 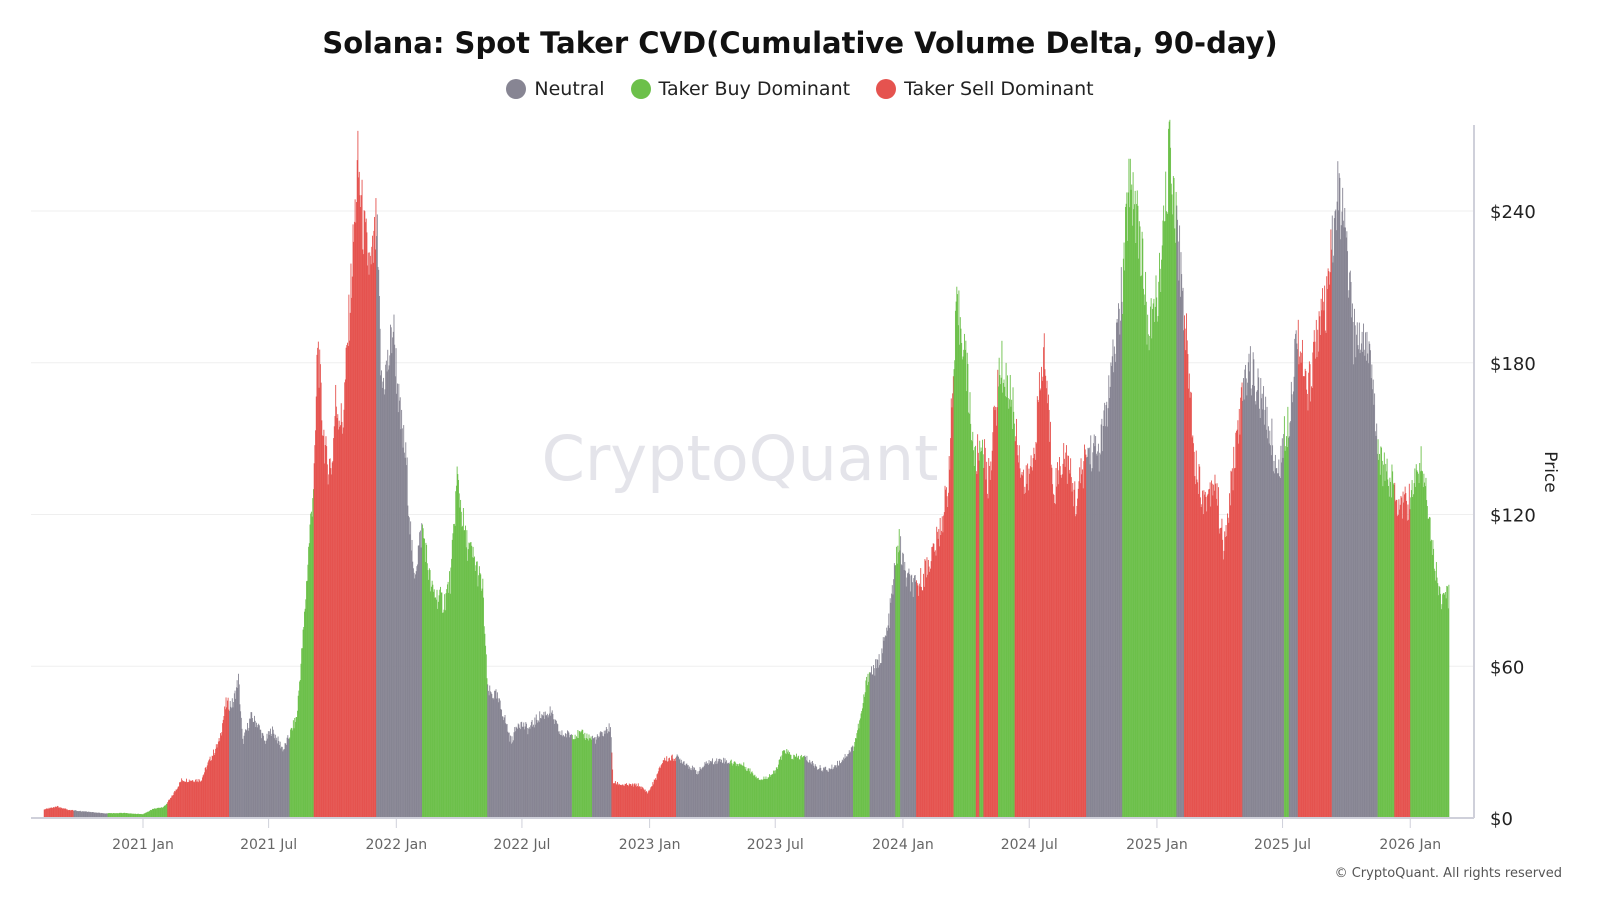 I want to click on legend-label: Taker Buy Dominant, so click(x=754, y=89).